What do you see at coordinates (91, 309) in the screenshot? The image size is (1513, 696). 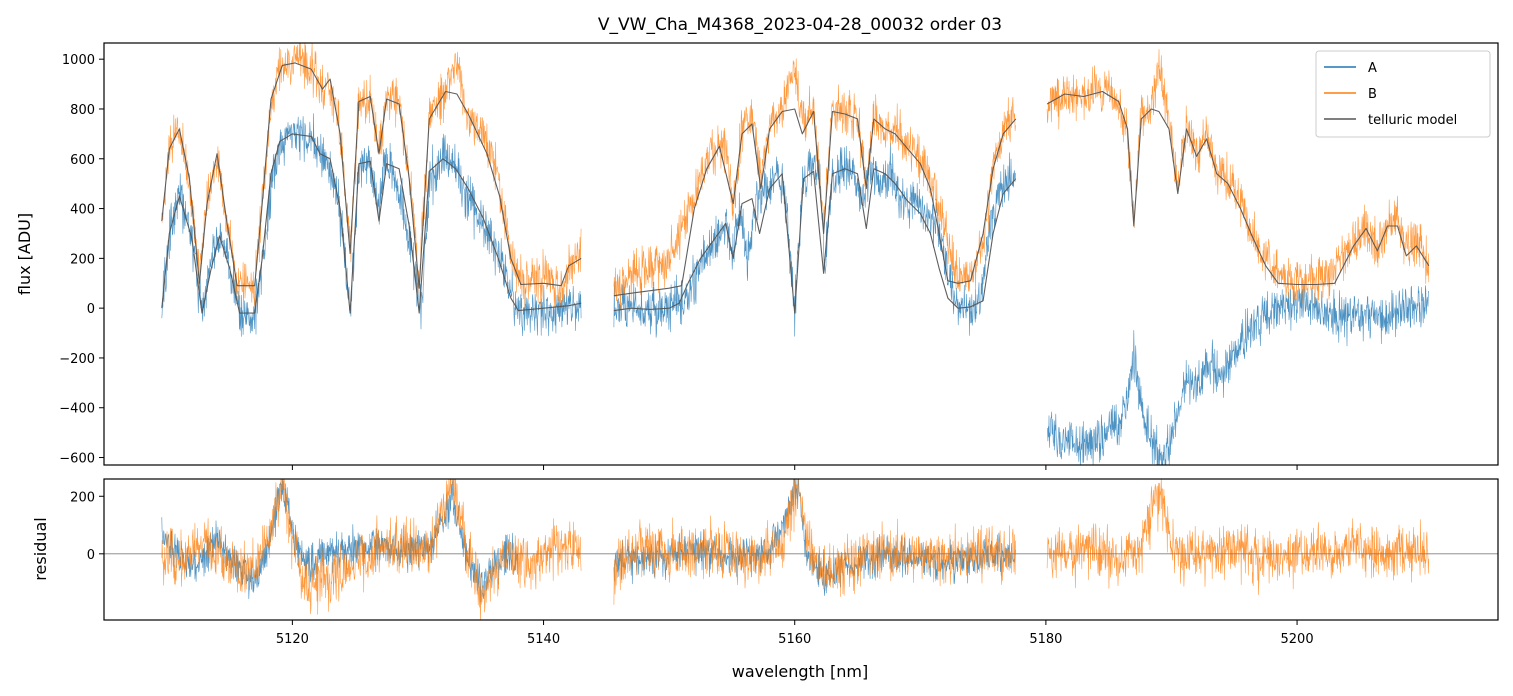 I see `main-y-tick-label: 0` at bounding box center [91, 309].